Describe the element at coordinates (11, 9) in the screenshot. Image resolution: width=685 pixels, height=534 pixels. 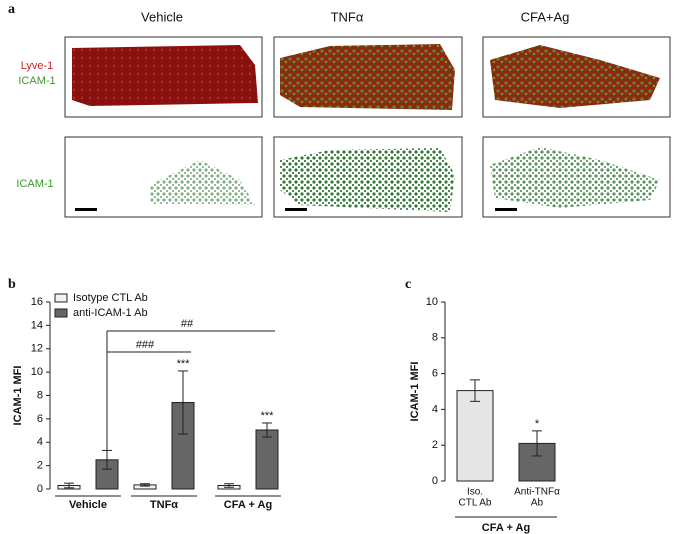
I see `panel-label: a` at that location.